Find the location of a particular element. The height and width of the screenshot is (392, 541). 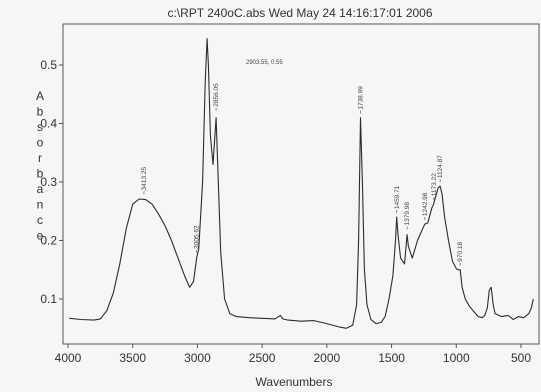

y-tick-label: 0.3 is located at coordinates (48, 182).